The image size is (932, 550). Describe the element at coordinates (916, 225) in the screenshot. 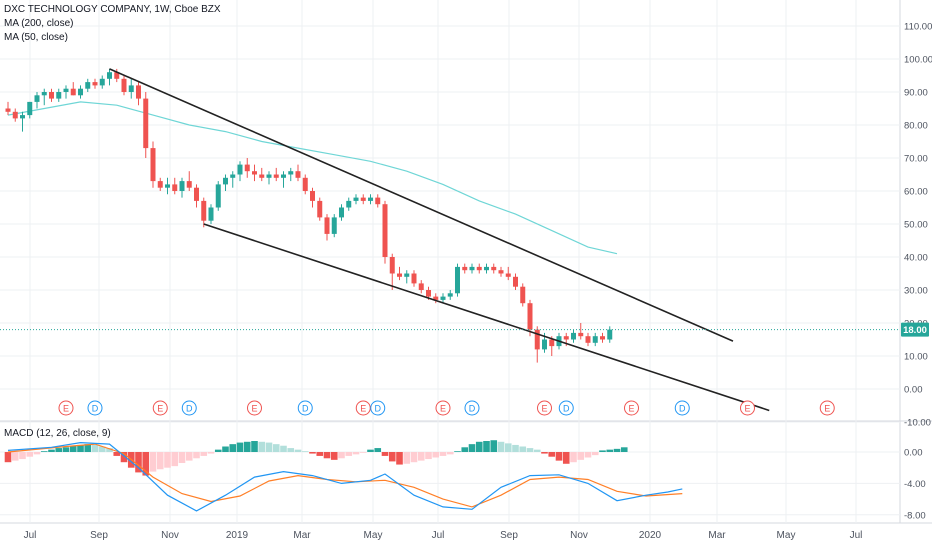

I see `y-tick-label: 50.00` at that location.